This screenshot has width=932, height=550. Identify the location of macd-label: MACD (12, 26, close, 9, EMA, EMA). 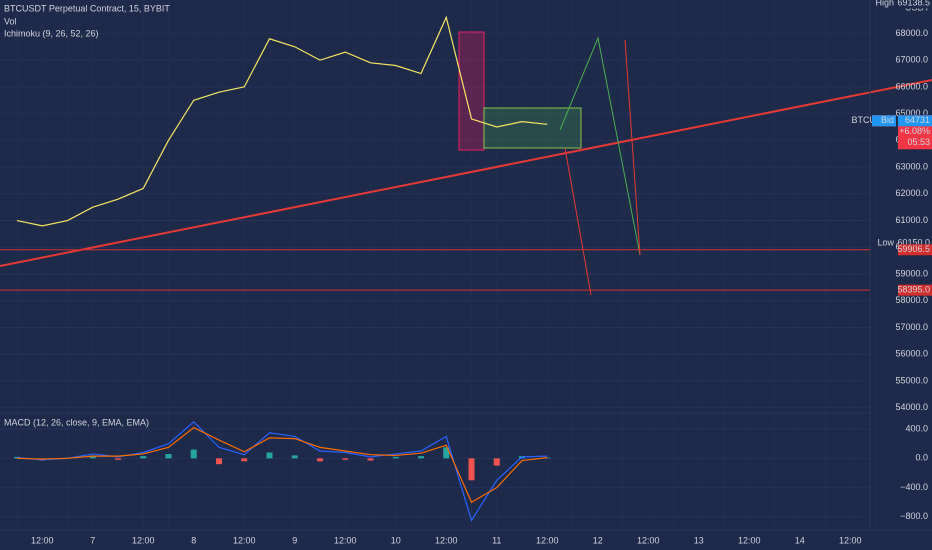
(76, 422).